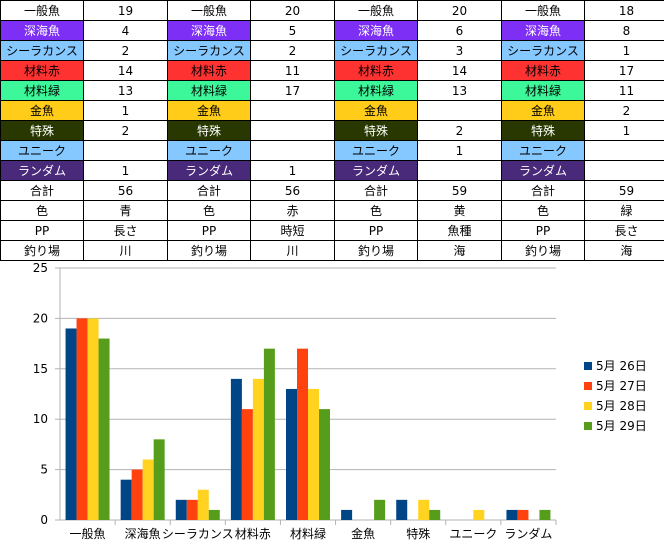  I want to click on cell-zaimidori-2: 17, so click(292, 90).